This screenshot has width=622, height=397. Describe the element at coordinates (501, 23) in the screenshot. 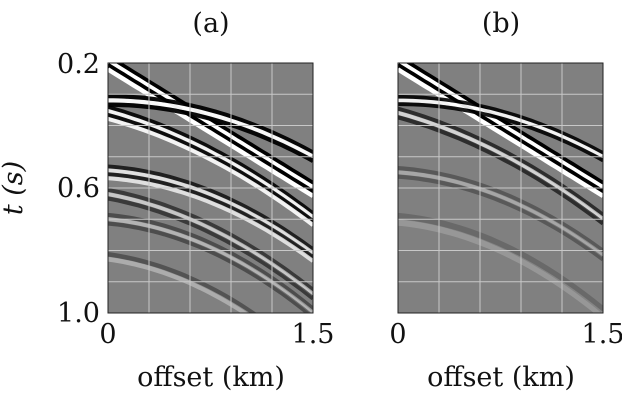

I see `panel-label: (b)` at that location.